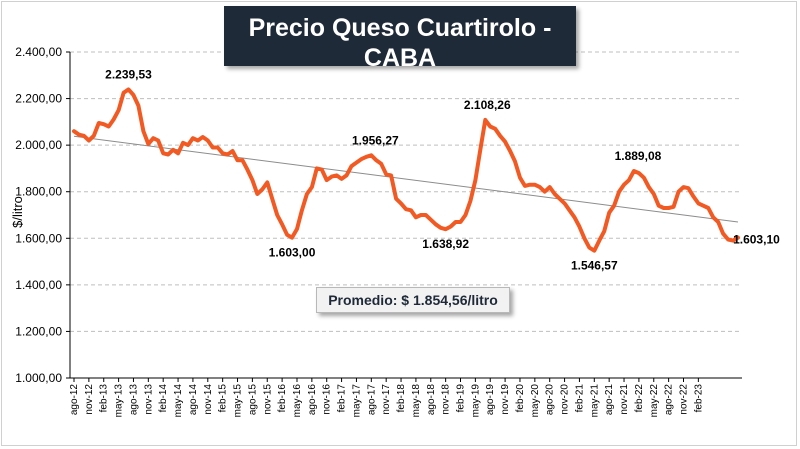 The width and height of the screenshot is (800, 449). I want to click on y-tick-label: 1.400,00, so click(38, 285).